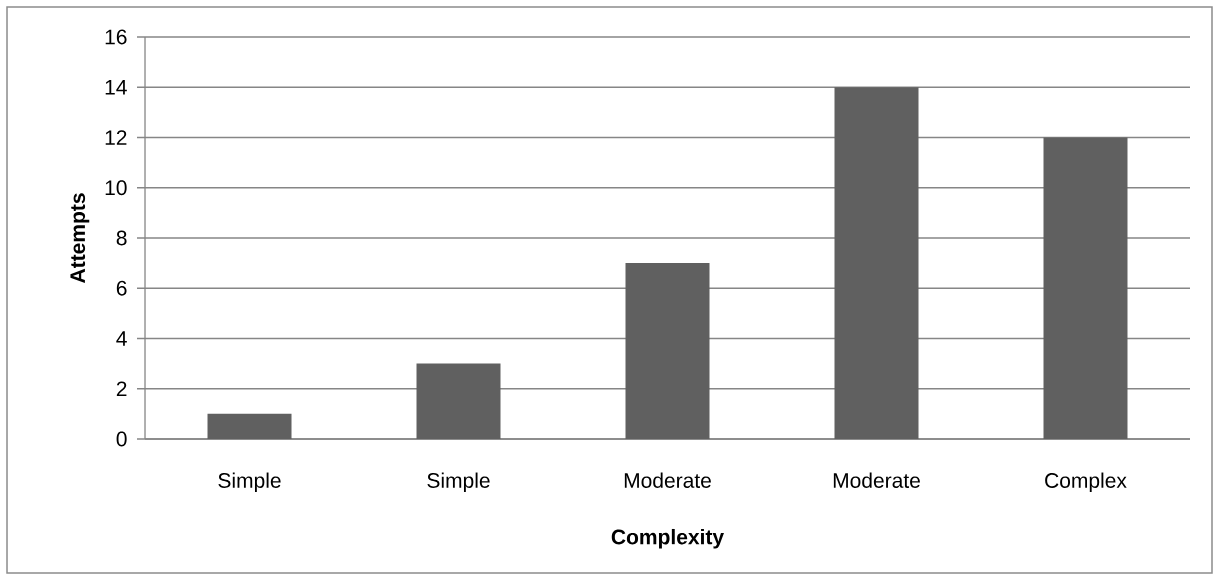  I want to click on y-tick-label: 12, so click(116, 137).